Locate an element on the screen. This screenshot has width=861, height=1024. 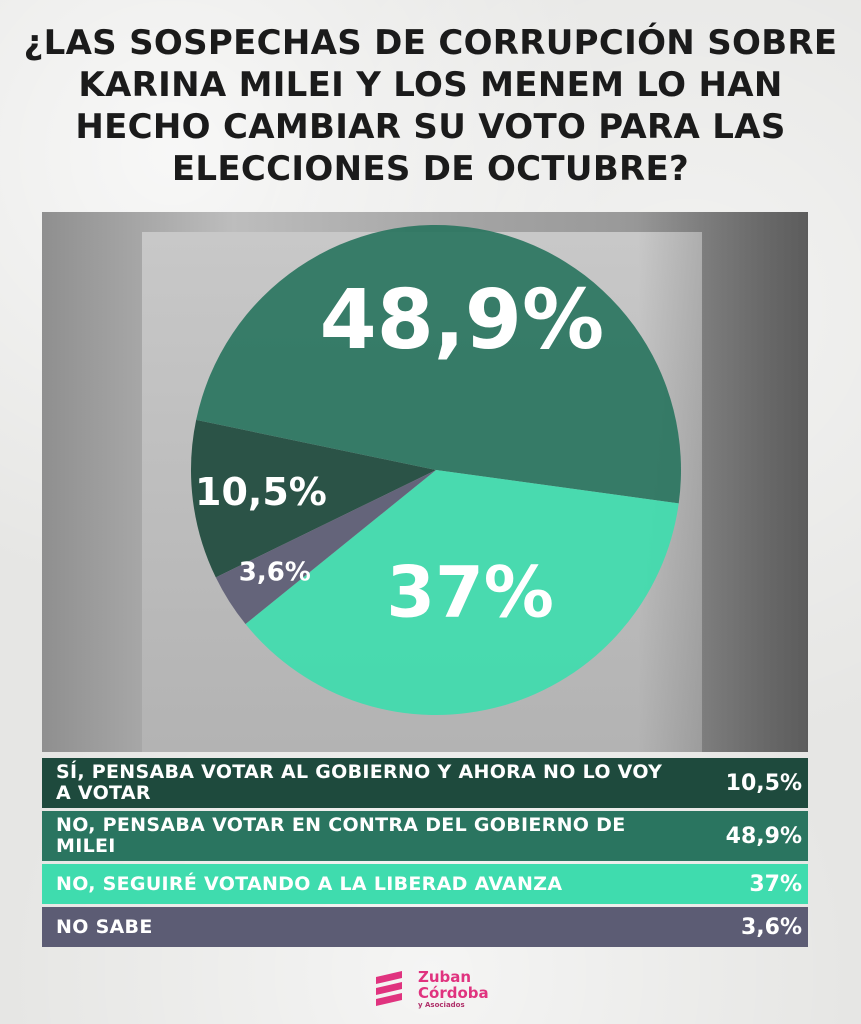
legend-label: NO, SEGUIRÉ VOTANDO A LA LIBERAD AVANZA is located at coordinates (309, 883).